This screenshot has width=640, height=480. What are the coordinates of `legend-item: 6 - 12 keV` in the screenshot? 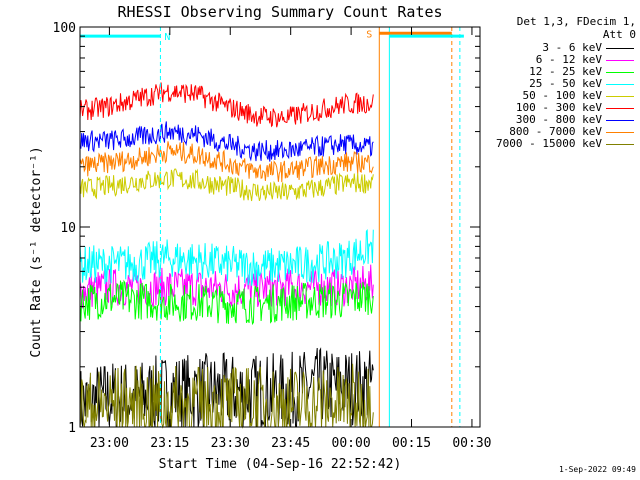 It's located at (553, 60).